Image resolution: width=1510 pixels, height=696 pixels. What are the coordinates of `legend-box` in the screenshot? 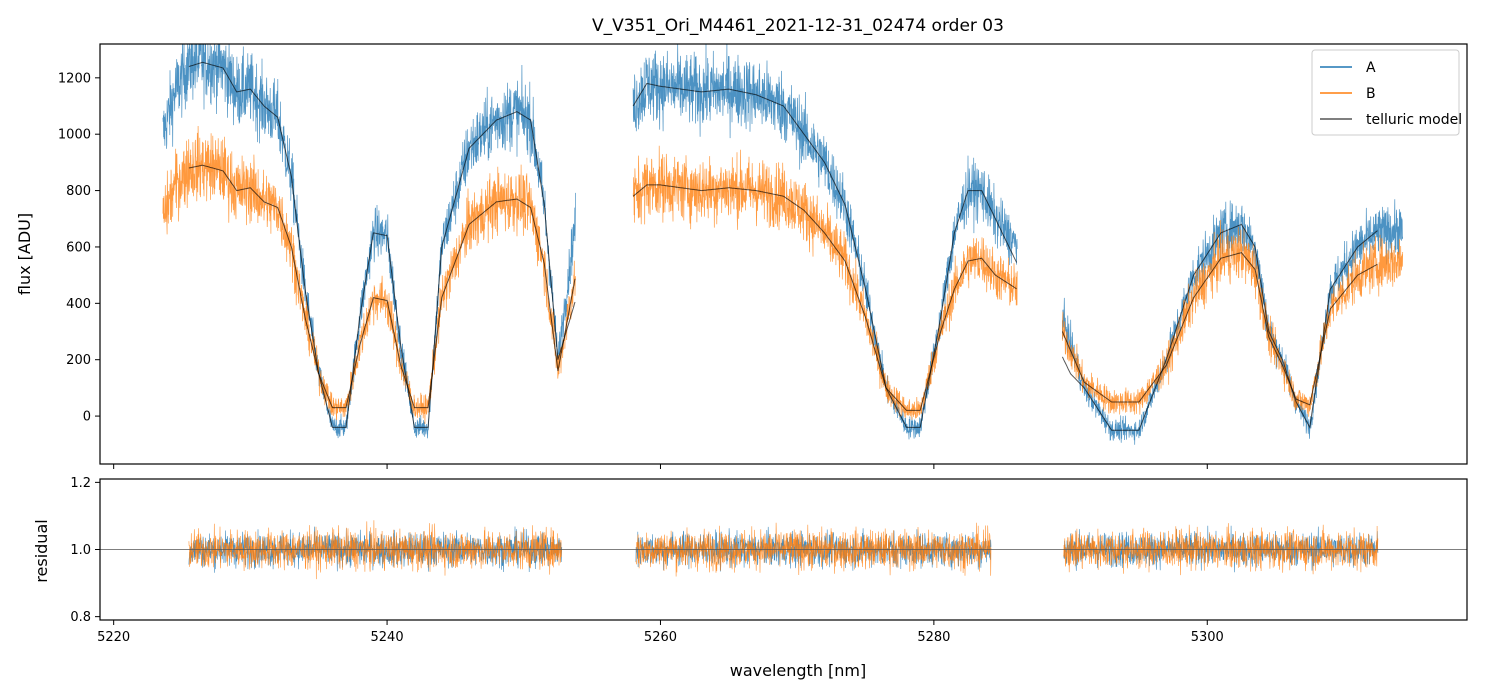 It's located at (1385, 92).